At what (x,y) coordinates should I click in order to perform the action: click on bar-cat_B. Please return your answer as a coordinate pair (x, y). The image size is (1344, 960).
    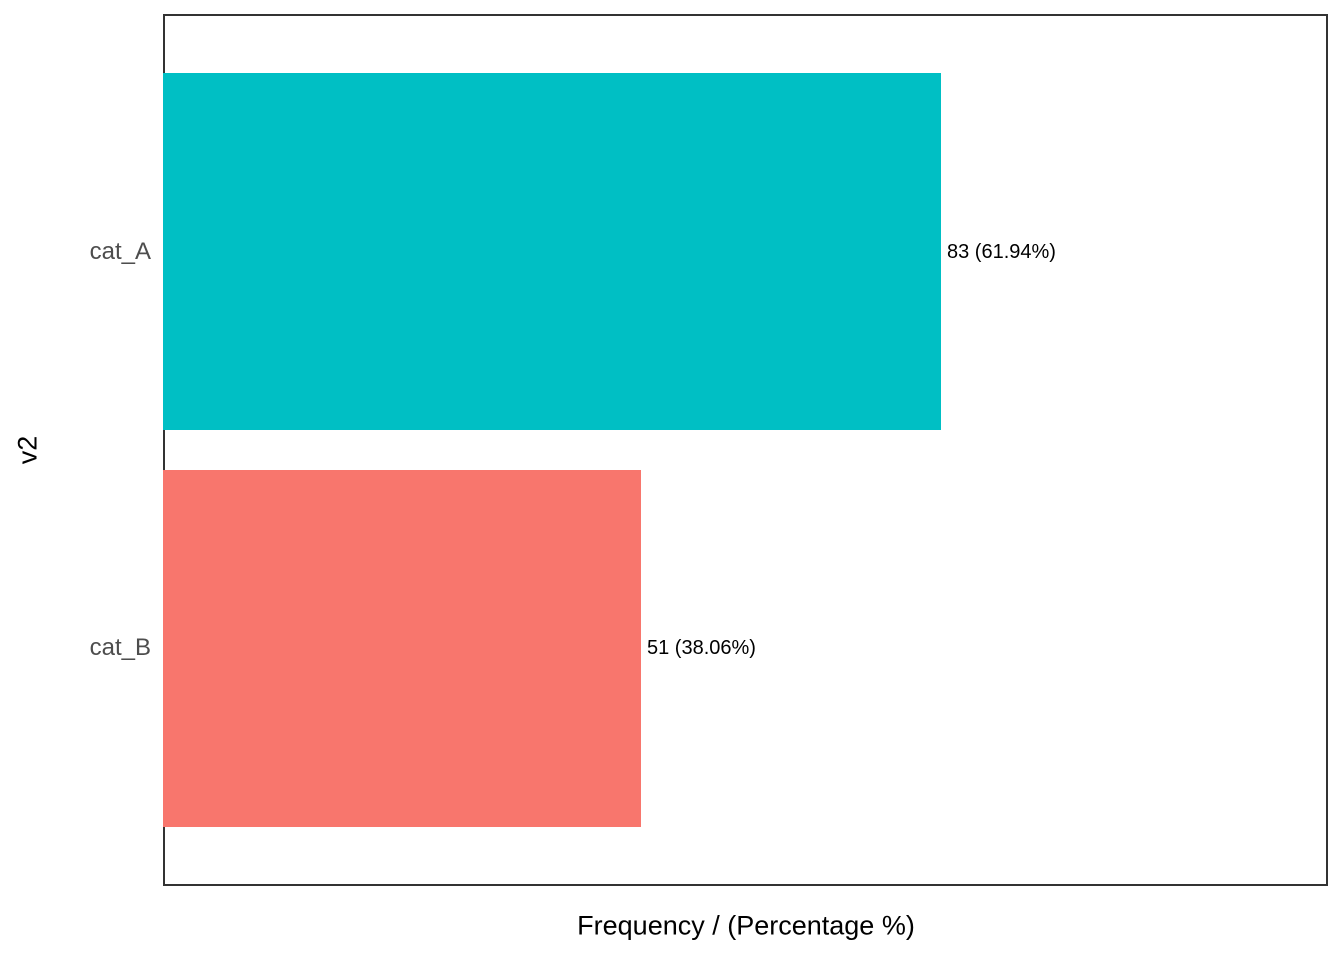
    Looking at the image, I should click on (402, 648).